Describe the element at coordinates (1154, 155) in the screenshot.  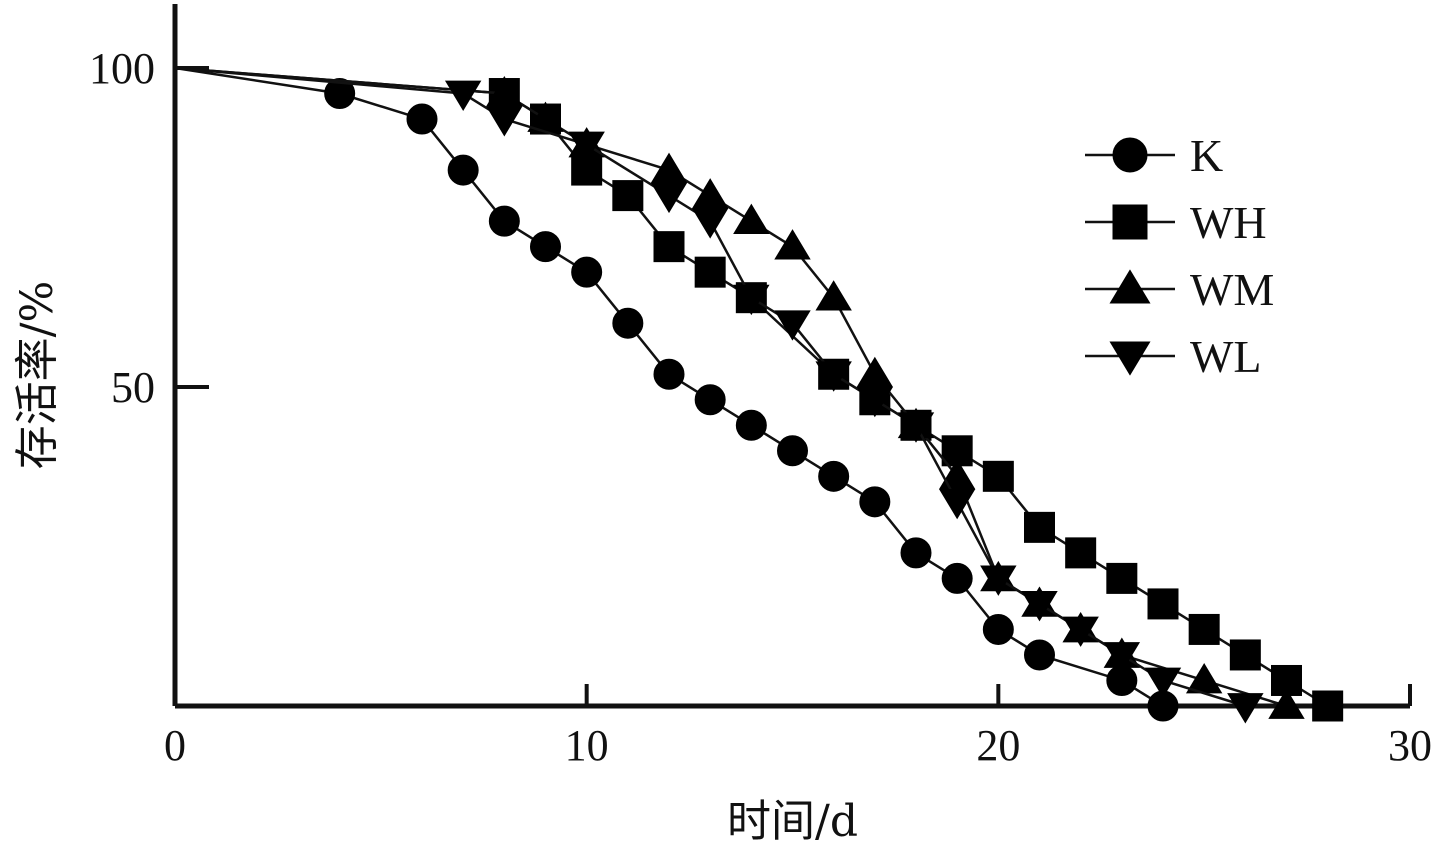
I see `legend-item-k: K` at that location.